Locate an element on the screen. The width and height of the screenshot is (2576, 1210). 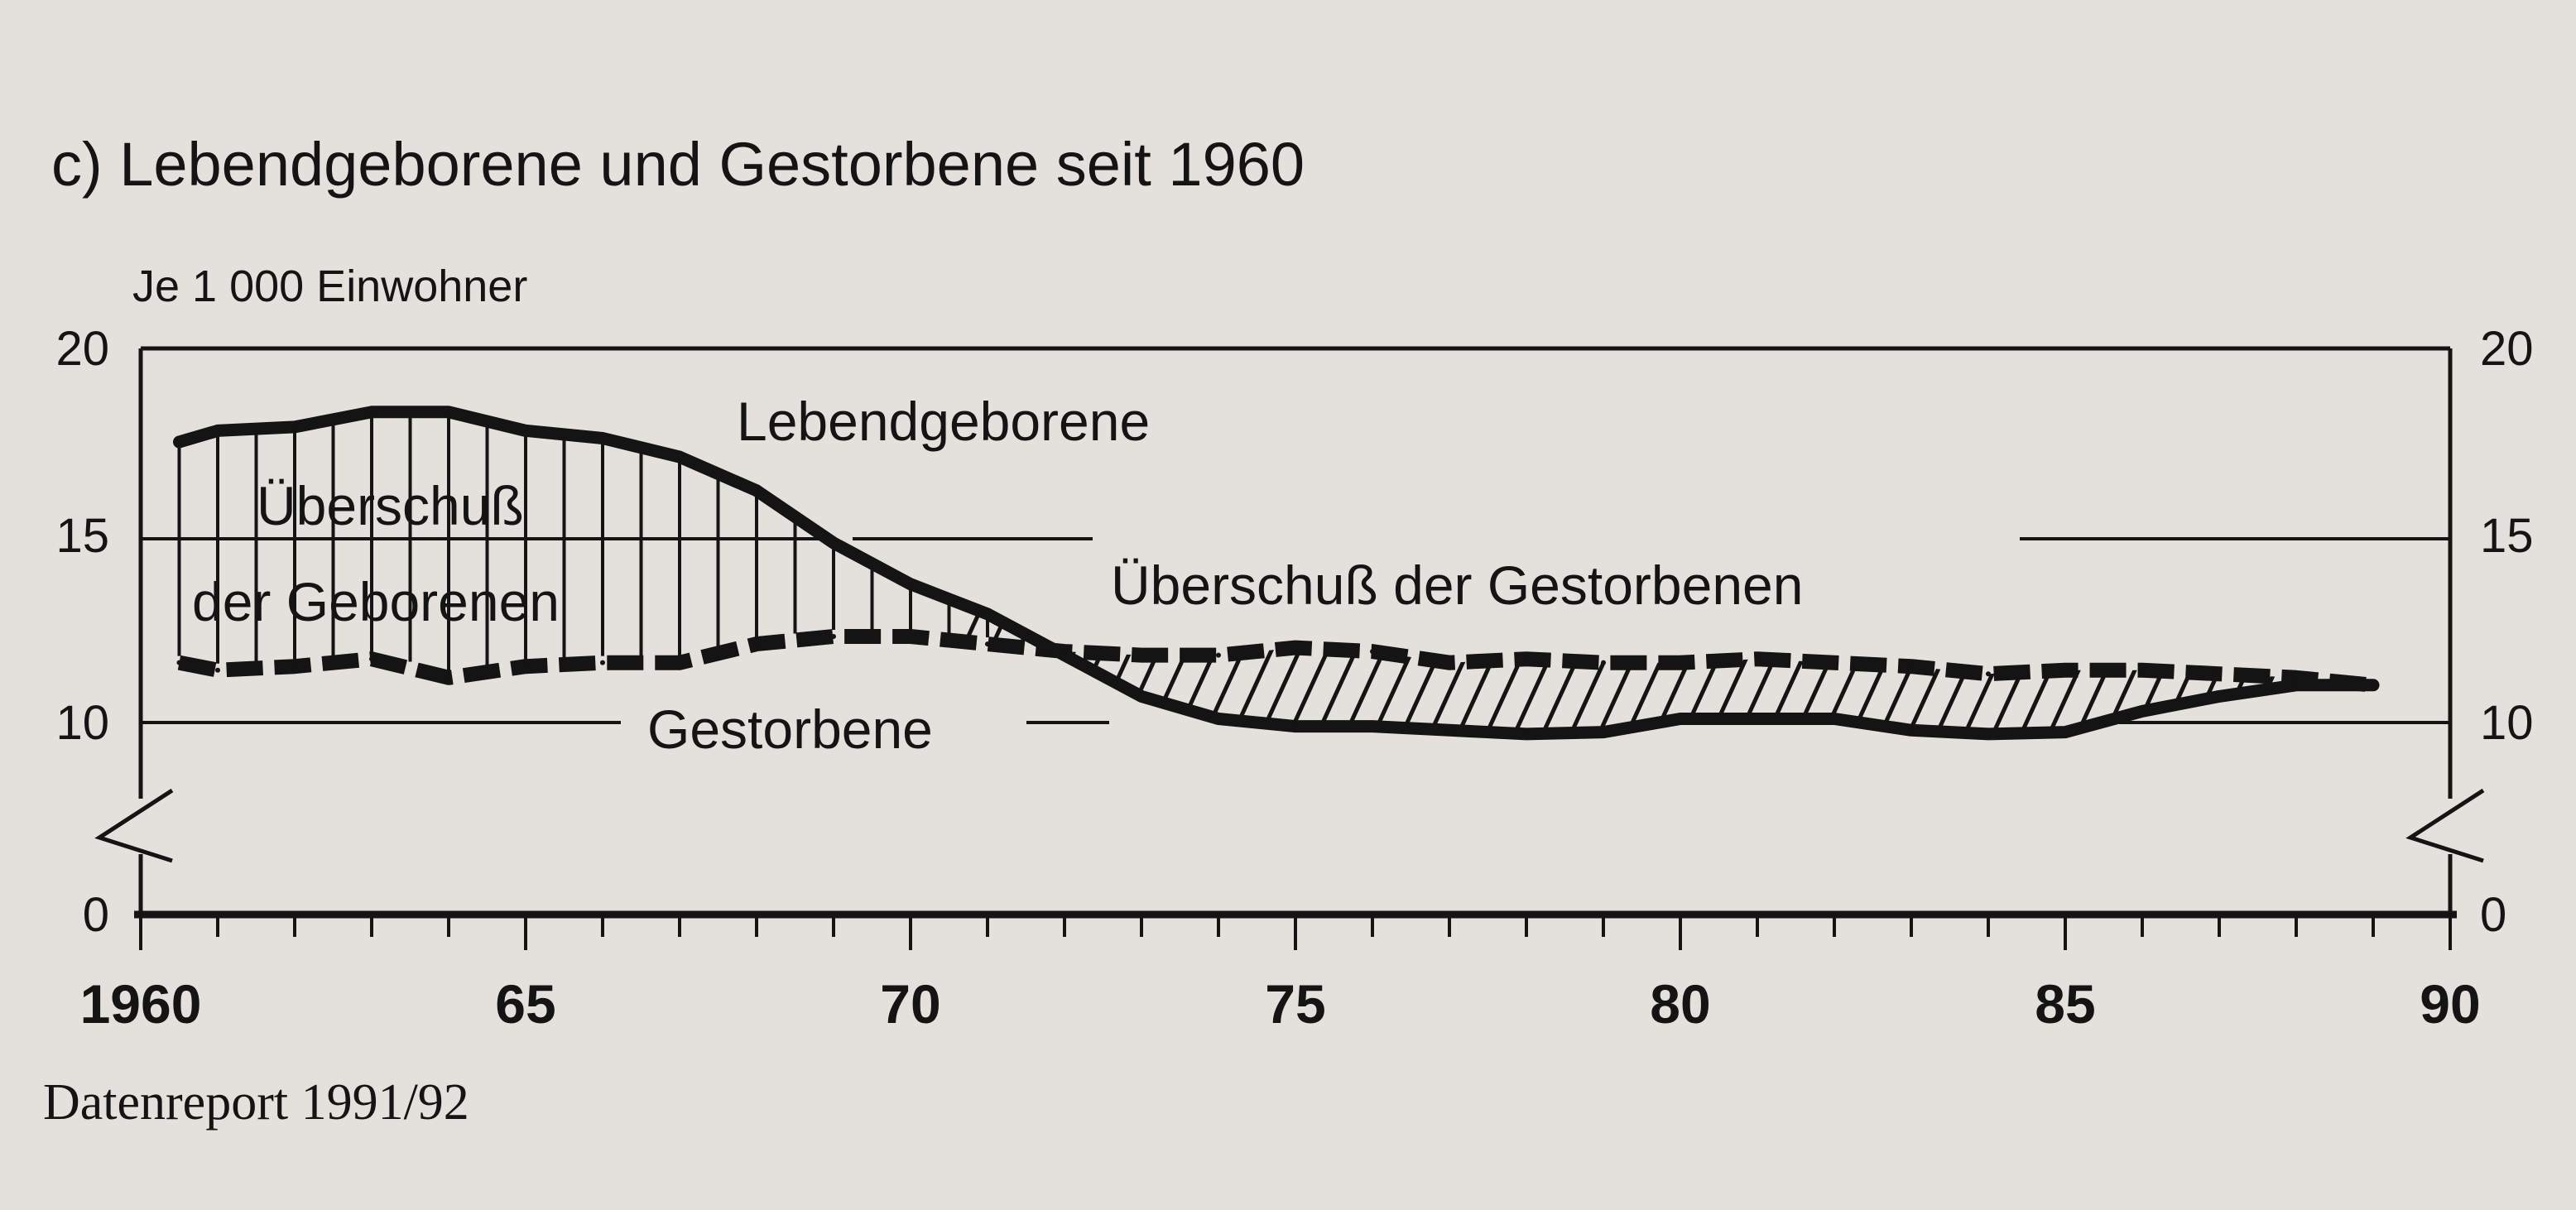
label-ueberschuss-geborenen-line1: Überschuß is located at coordinates (390, 505).